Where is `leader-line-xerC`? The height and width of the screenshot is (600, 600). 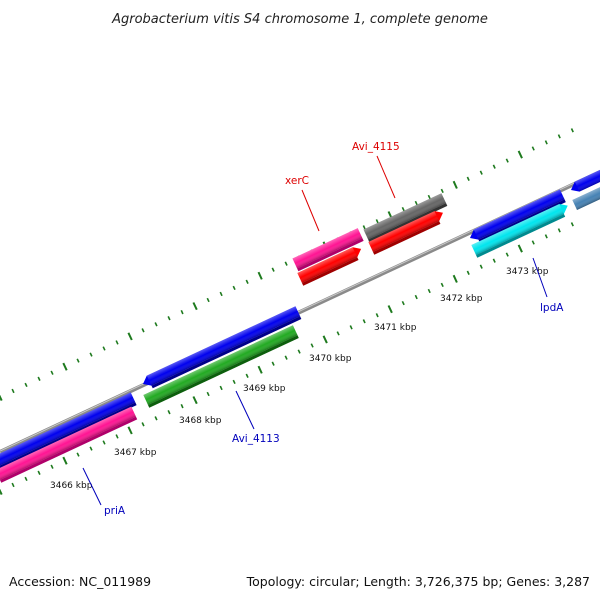
leader-line-xerC is located at coordinates (310, 210).